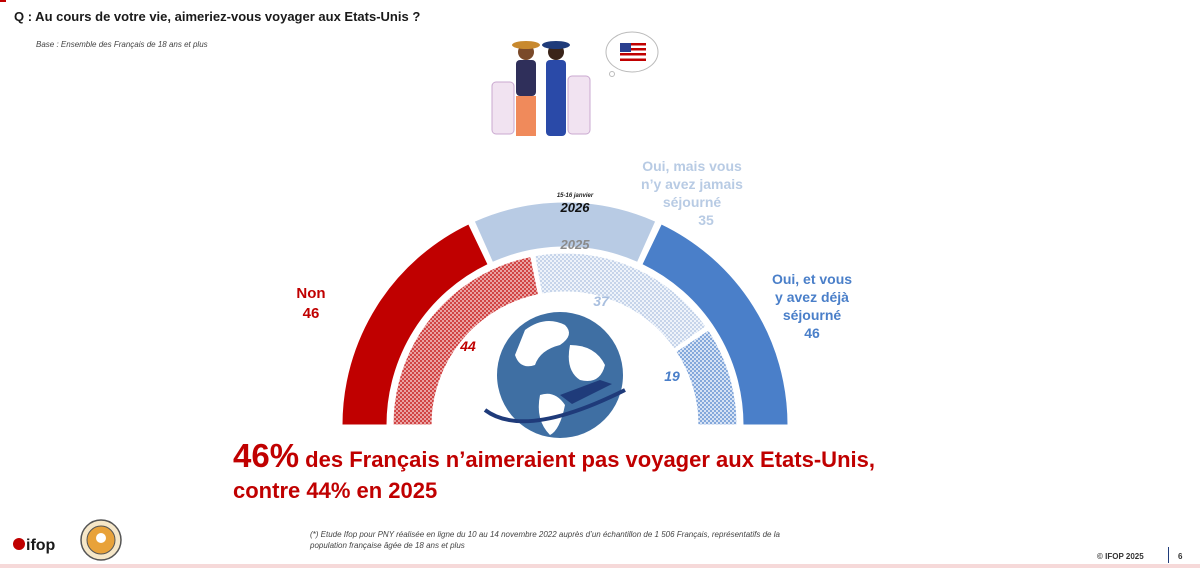 This screenshot has width=1200, height=568. Describe the element at coordinates (812, 315) in the screenshot. I see `label-deja-line3: séjourné` at that location.